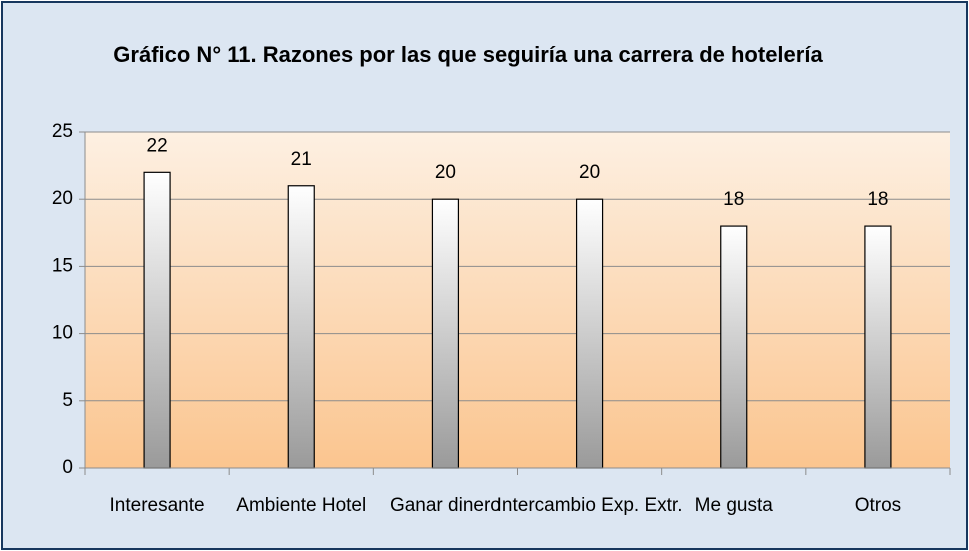 This screenshot has height=551, width=969. What do you see at coordinates (67, 400) in the screenshot?
I see `y-tick-label: 5` at bounding box center [67, 400].